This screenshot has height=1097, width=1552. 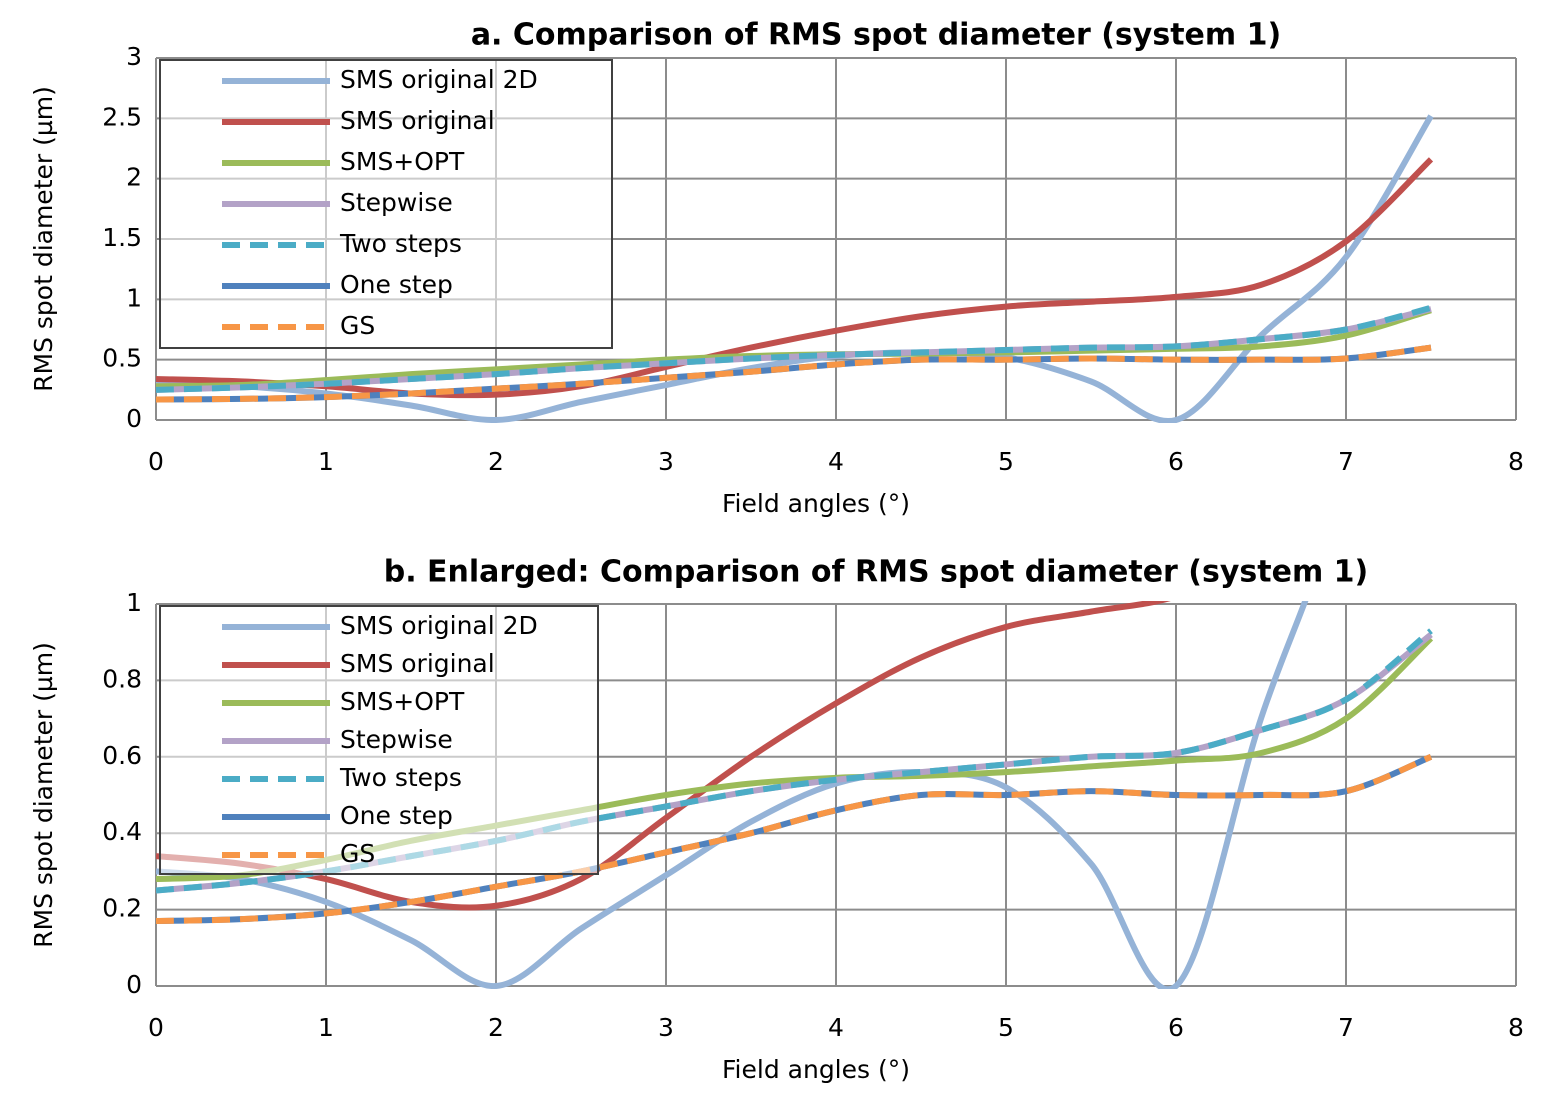 What do you see at coordinates (122, 908) in the screenshot?
I see `y-tick-label: 0.2` at bounding box center [122, 908].